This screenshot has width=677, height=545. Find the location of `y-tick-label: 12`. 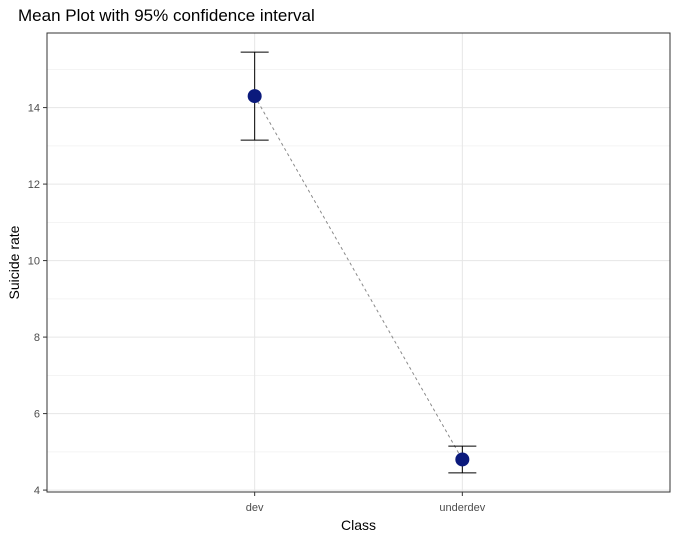

y-tick-label: 12 is located at coordinates (34, 185).